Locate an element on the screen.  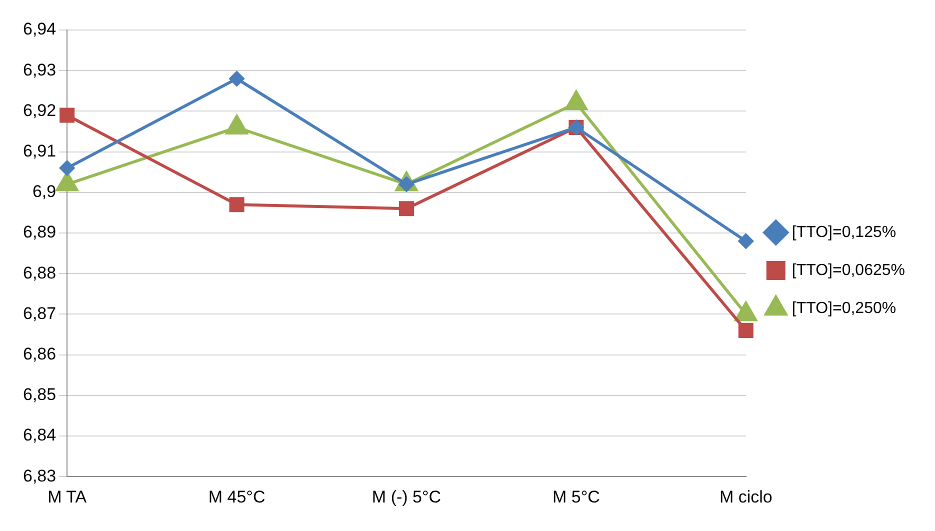
y-tick-label: 6,89 is located at coordinates (39, 232).